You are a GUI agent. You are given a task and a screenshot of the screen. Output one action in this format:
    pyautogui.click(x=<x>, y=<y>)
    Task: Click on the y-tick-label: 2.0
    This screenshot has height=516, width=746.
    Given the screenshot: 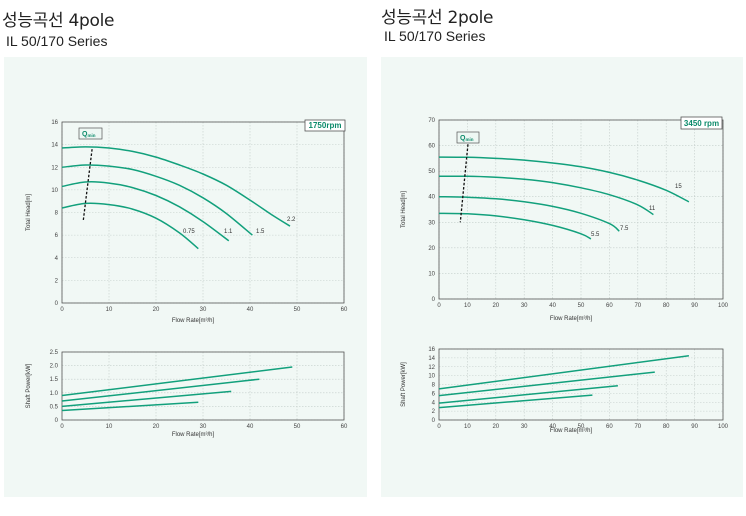 What is the action you would take?
    pyautogui.click(x=54, y=367)
    